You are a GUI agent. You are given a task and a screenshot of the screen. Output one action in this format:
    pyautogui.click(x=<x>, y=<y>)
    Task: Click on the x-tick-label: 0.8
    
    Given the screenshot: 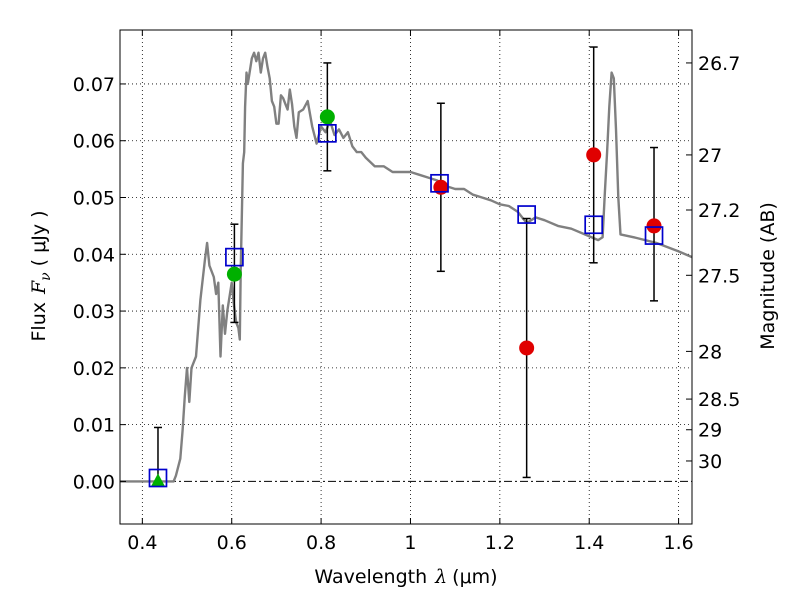 What is the action you would take?
    pyautogui.click(x=321, y=543)
    